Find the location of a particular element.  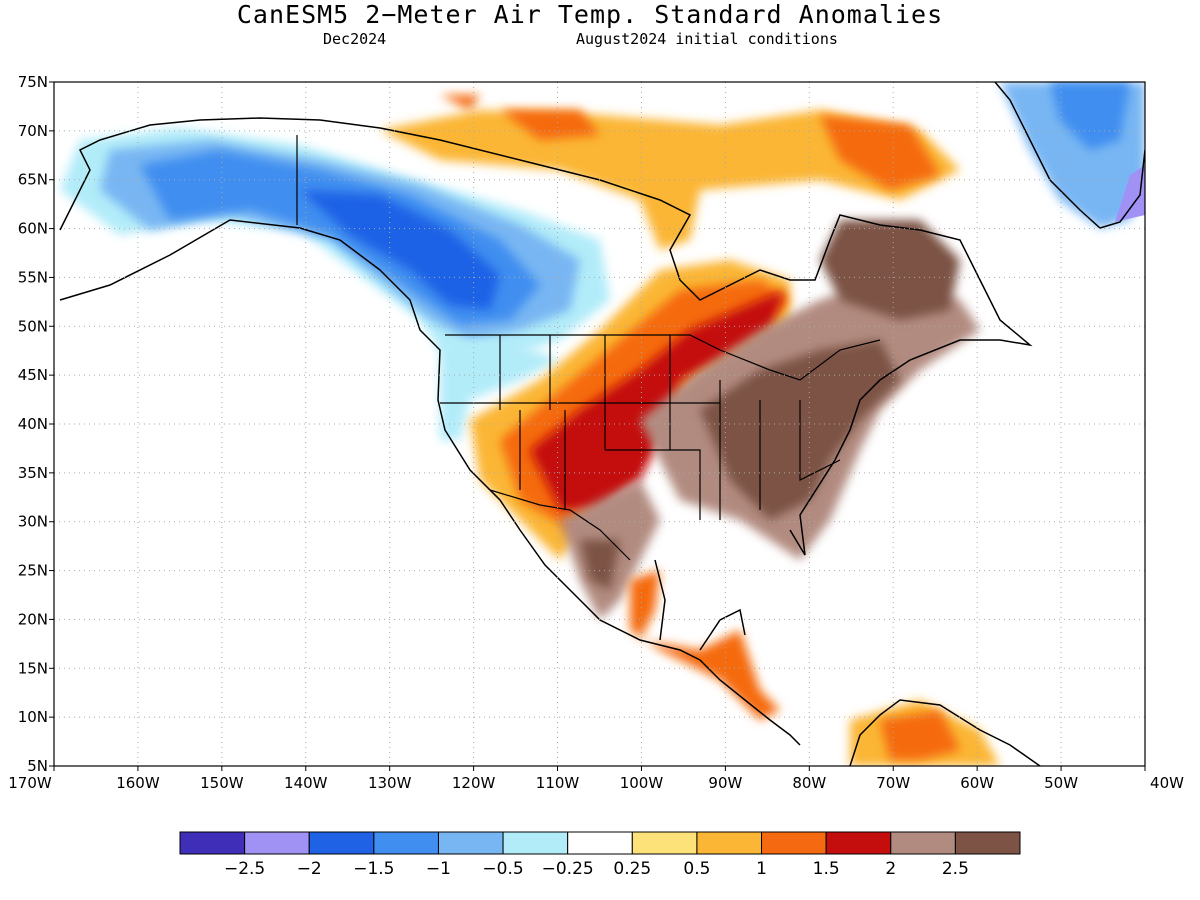

colorbar-label: 2.5 is located at coordinates (955, 869).